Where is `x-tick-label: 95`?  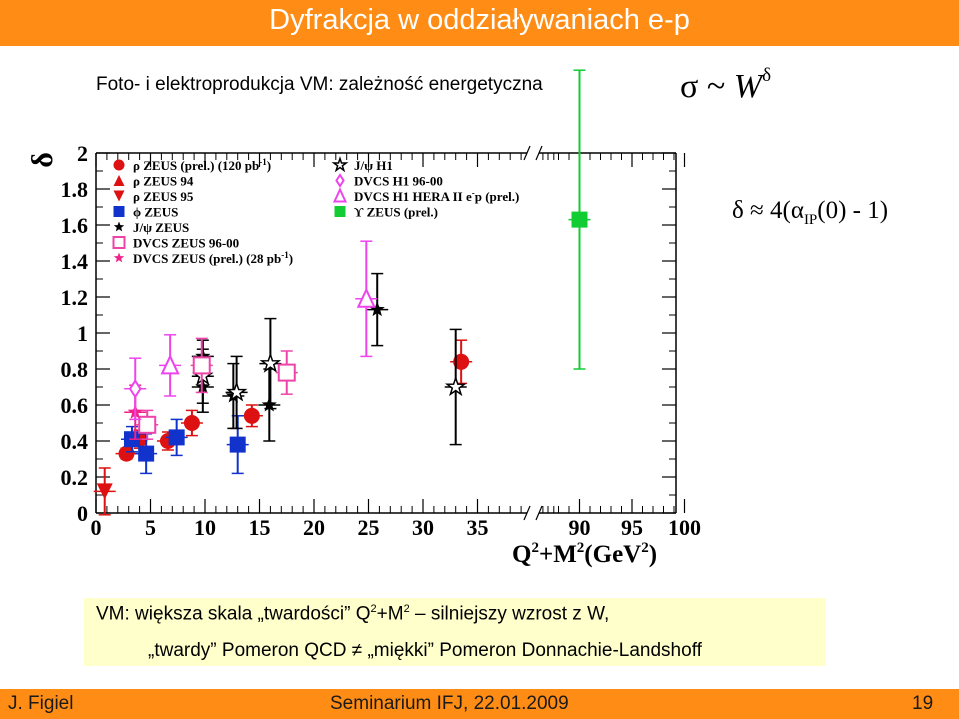 x-tick-label: 95 is located at coordinates (632, 527).